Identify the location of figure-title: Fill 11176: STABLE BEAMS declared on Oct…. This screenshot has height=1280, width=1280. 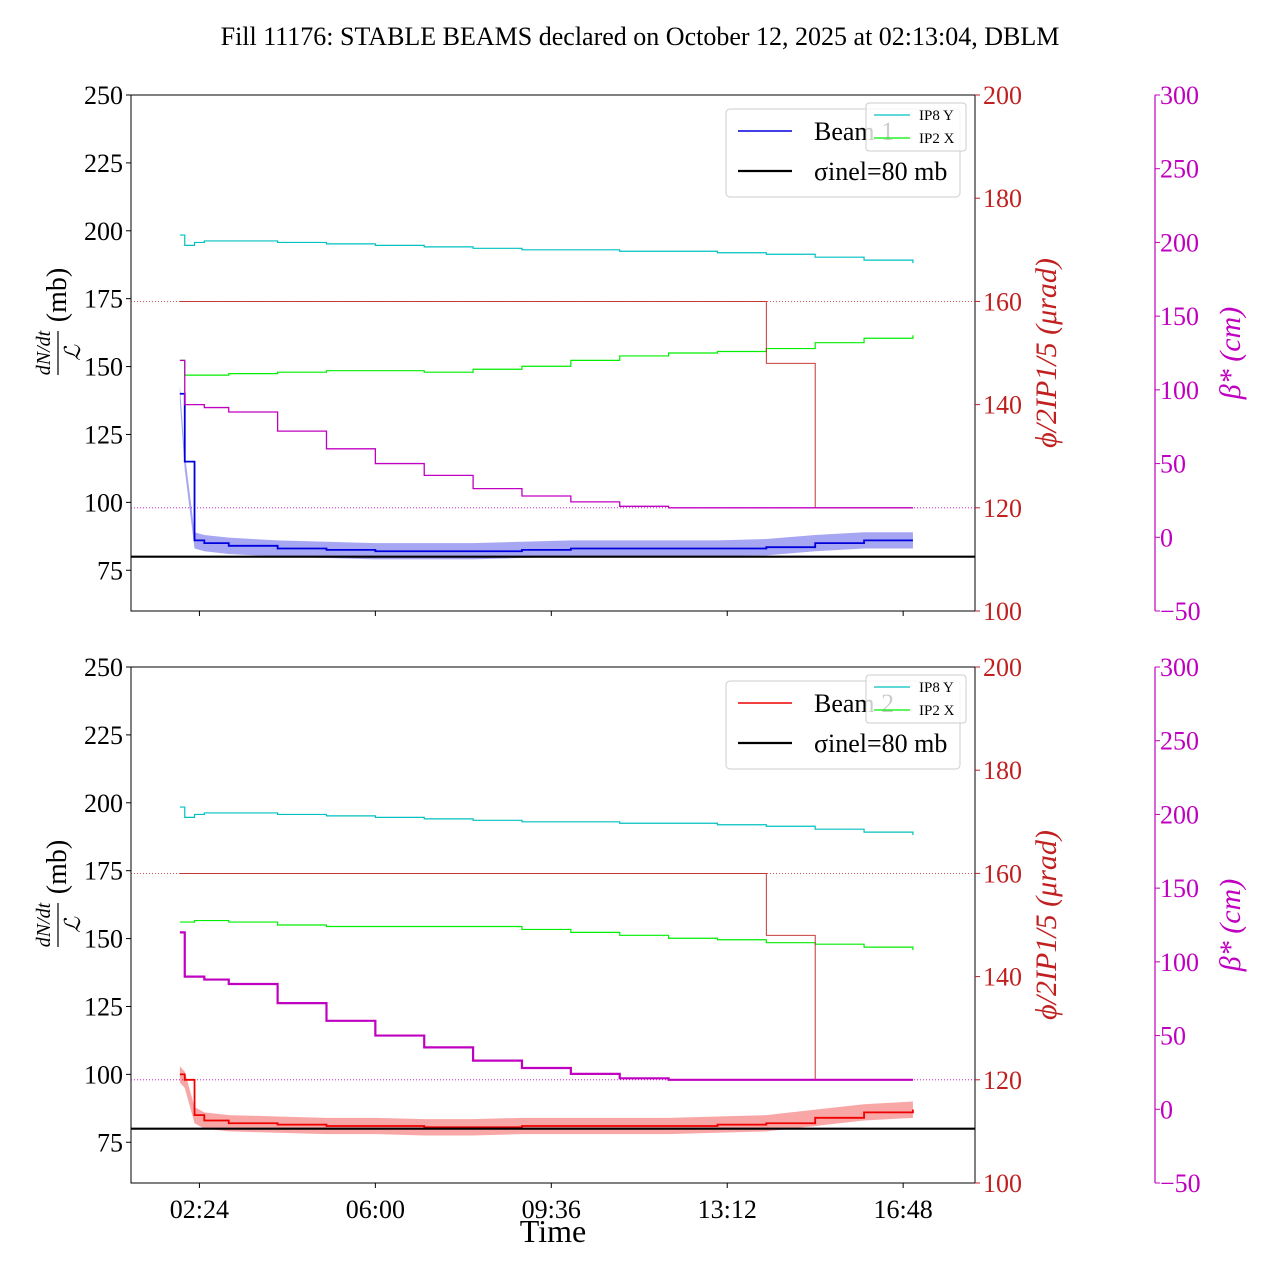
(640, 36).